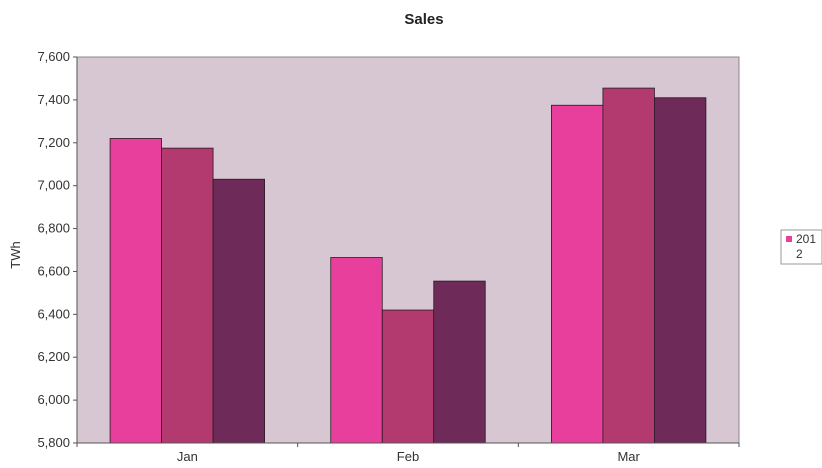 This screenshot has height=468, width=822. Describe the element at coordinates (53, 56) in the screenshot. I see `y-tick-label: 7,600` at that location.